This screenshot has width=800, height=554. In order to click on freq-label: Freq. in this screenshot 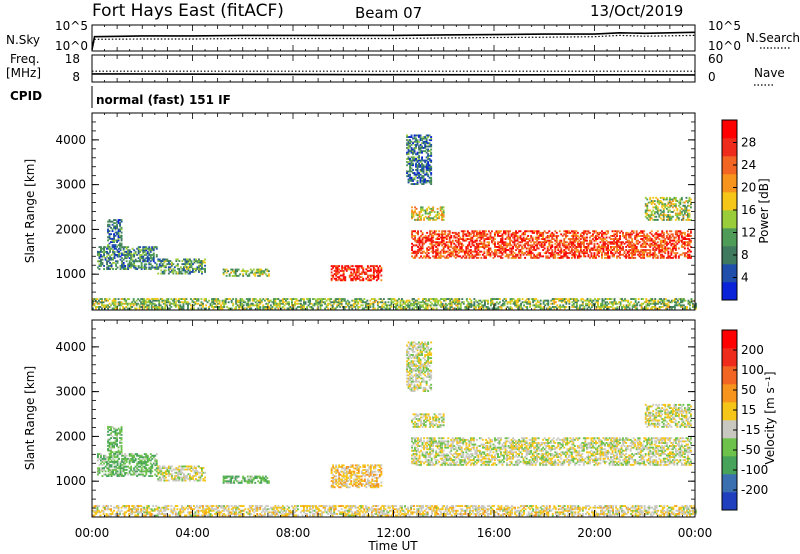, I will do `click(25, 59)`.